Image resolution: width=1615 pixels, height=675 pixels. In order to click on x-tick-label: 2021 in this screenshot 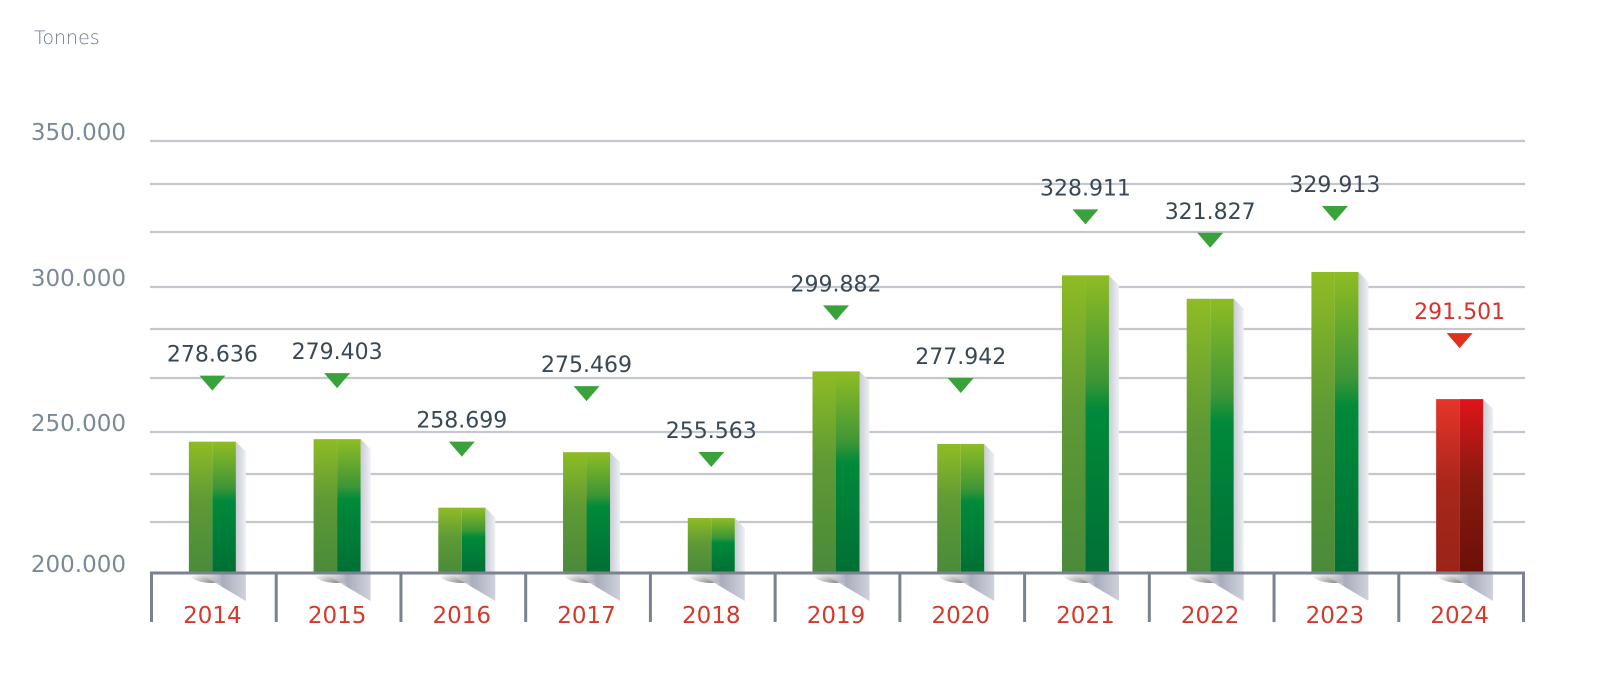, I will do `click(1085, 616)`.